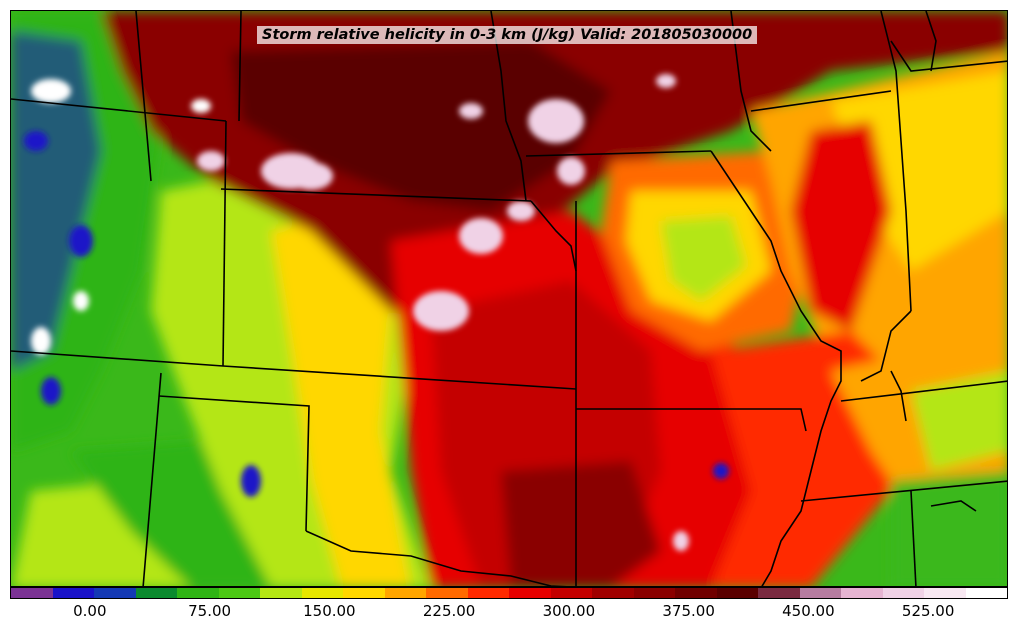  I want to click on border-id-mt, so click(143, 96).